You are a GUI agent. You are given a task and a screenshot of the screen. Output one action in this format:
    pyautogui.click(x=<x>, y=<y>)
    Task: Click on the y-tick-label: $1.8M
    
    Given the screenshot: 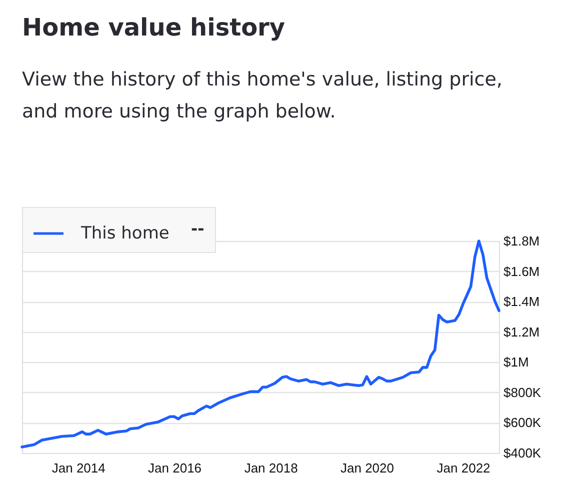 What is the action you would take?
    pyautogui.click(x=522, y=241)
    